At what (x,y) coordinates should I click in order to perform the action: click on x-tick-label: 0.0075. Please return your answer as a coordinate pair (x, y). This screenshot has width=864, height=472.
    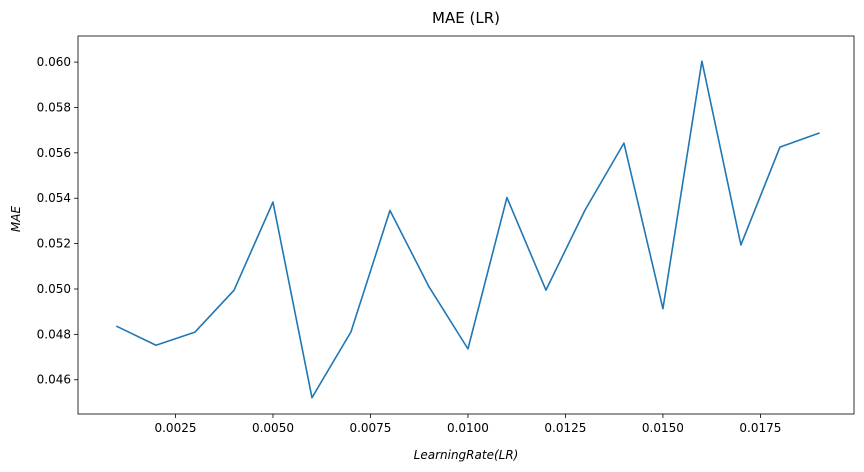
    Looking at the image, I should click on (370, 428).